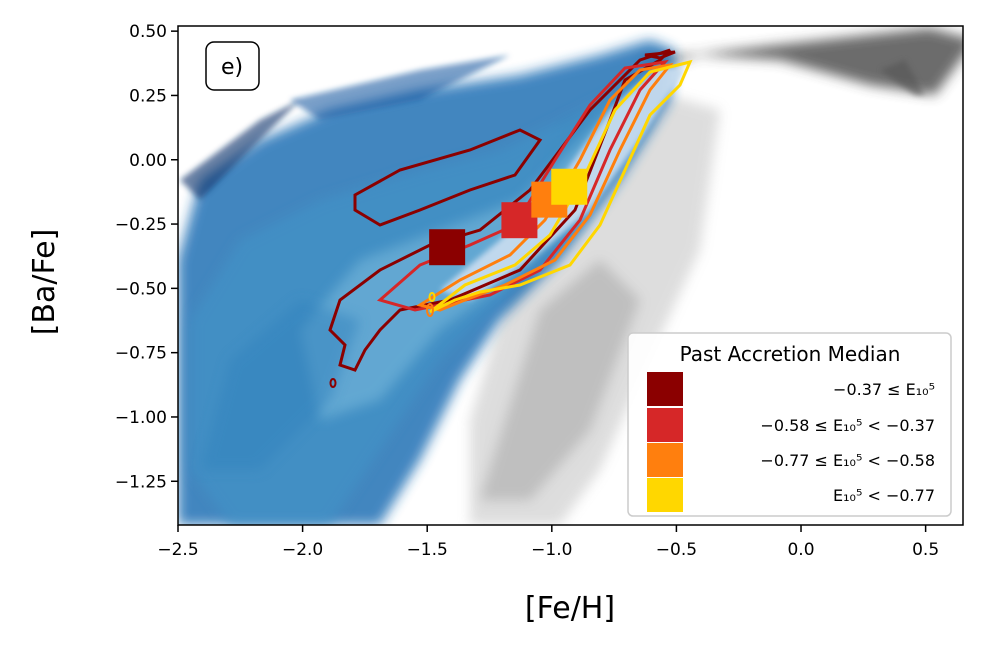  What do you see at coordinates (44, 282) in the screenshot?
I see `y-axis-title: [Ba/Fe]` at bounding box center [44, 282].